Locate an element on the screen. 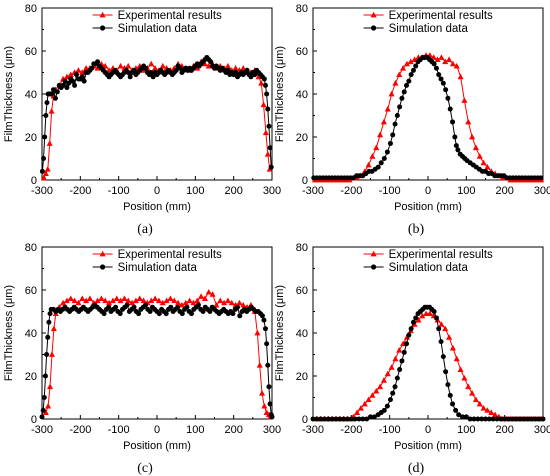 Image resolution: width=550 pixels, height=476 pixels. x-axis-label: Position (mm) is located at coordinates (157, 207).